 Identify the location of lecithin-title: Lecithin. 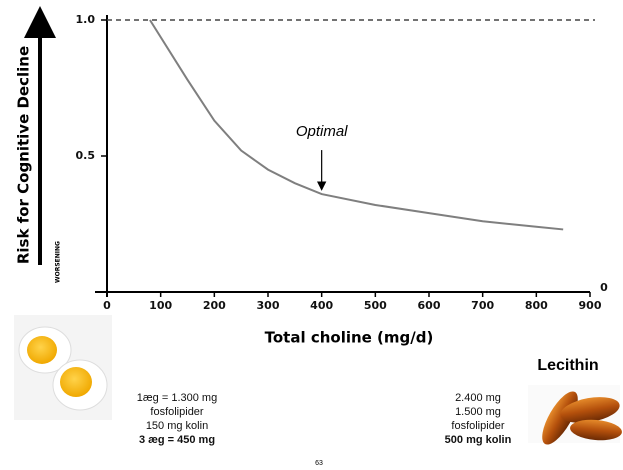
(567, 365).